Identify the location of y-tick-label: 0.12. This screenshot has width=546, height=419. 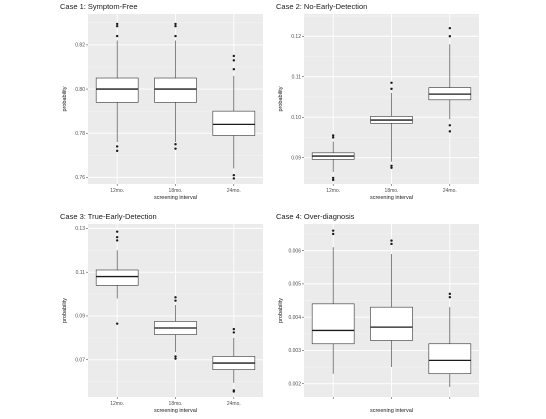
(296, 37).